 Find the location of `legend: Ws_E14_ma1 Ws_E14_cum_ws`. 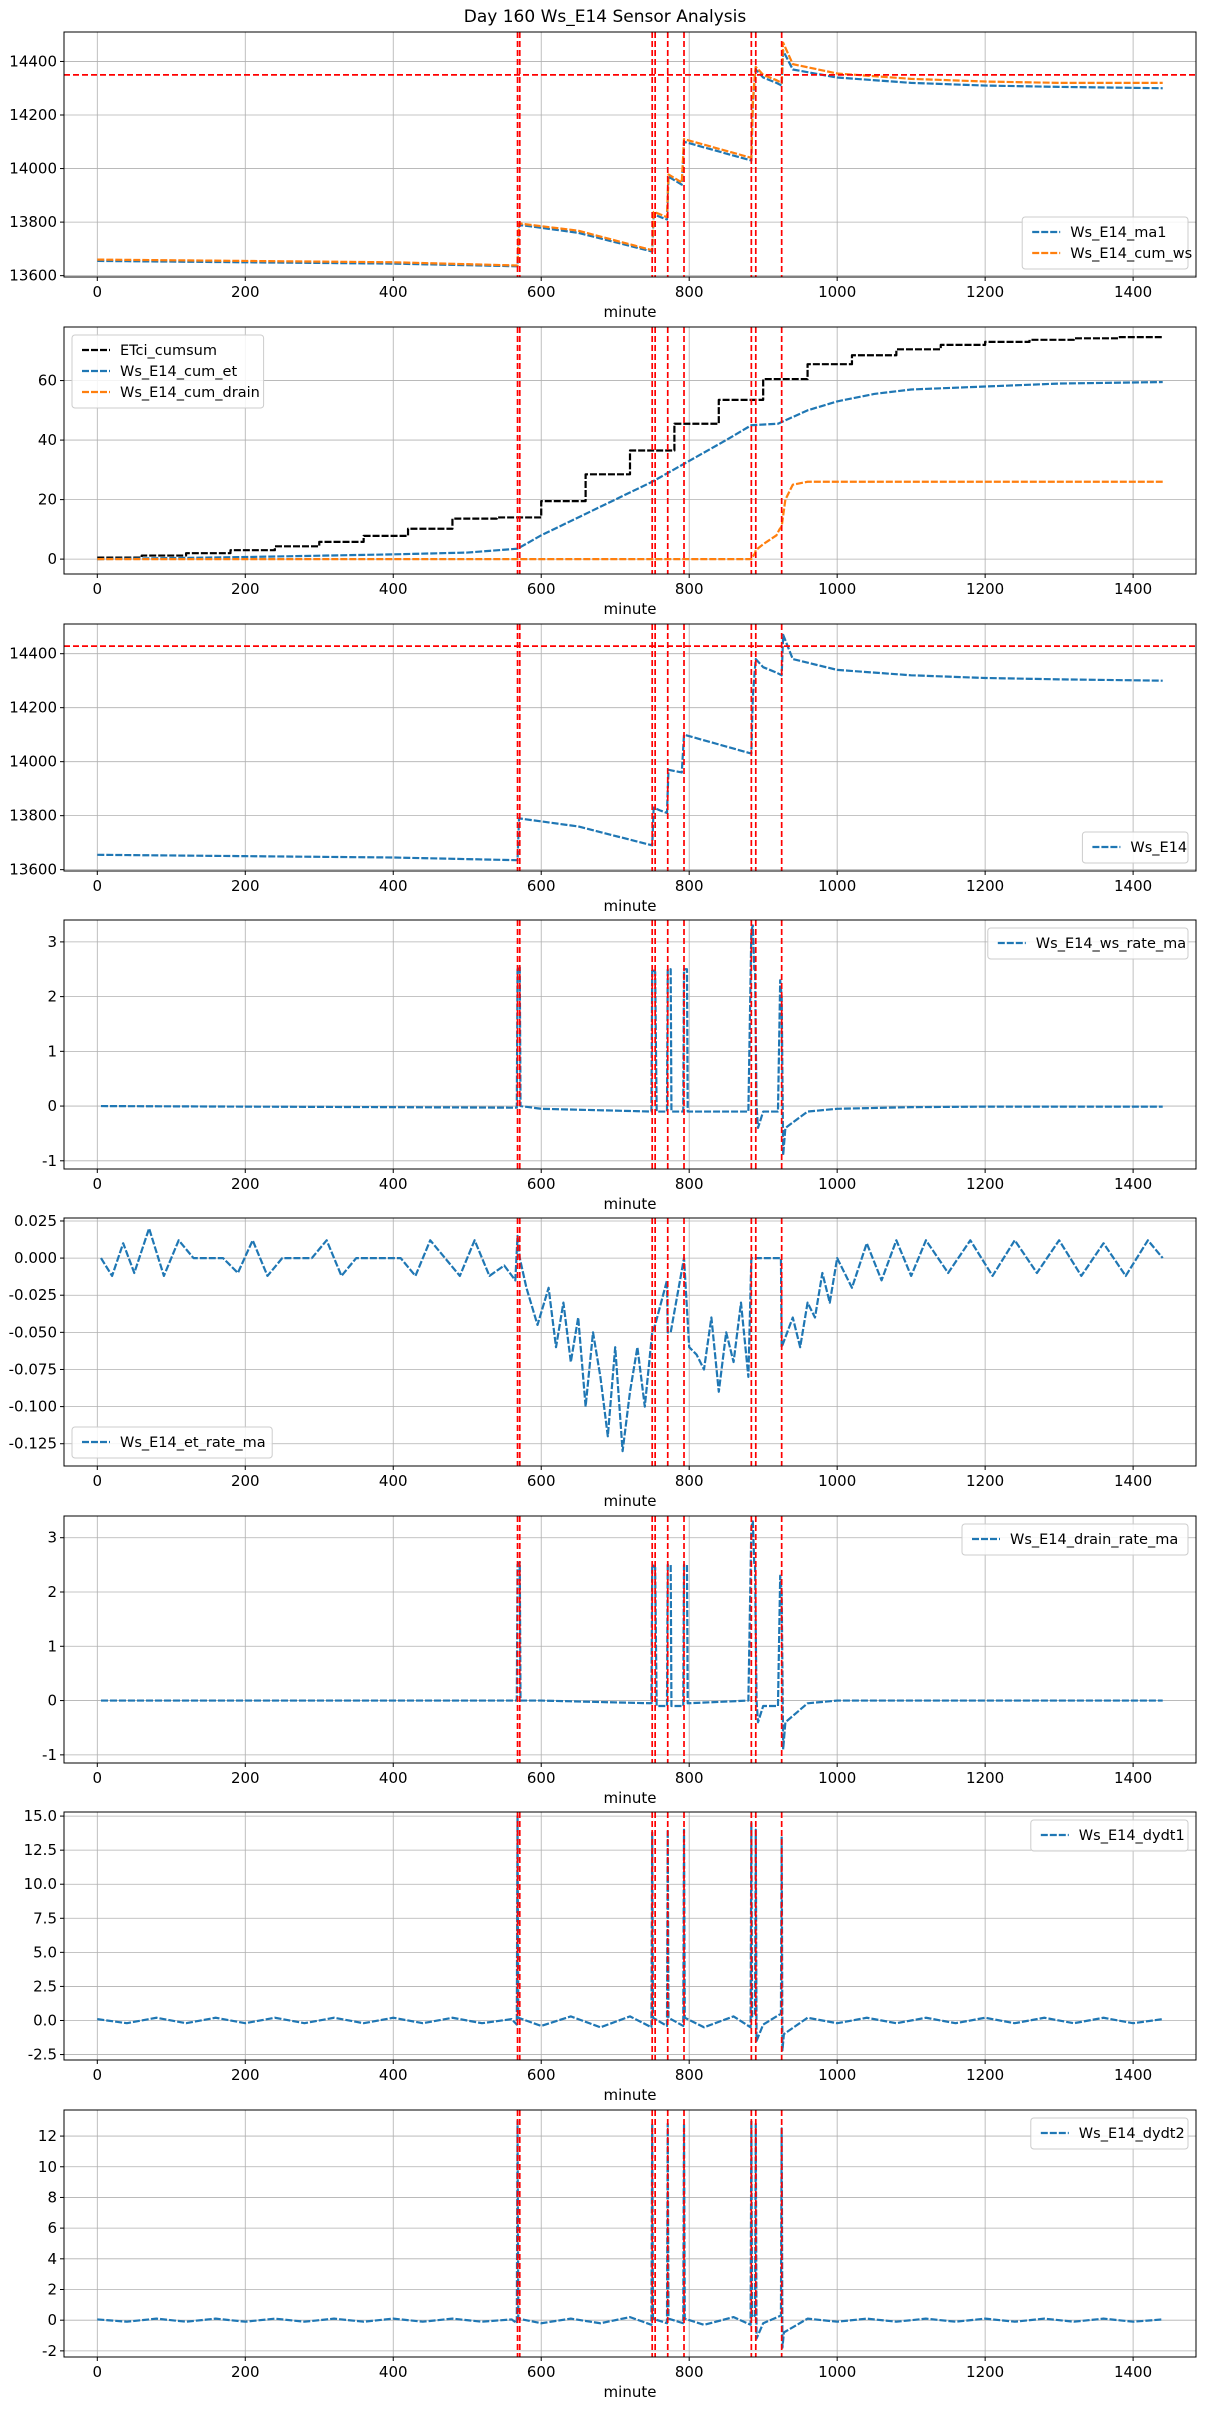

legend: Ws_E14_ma1 Ws_E14_cum_ws is located at coordinates (1106, 243).